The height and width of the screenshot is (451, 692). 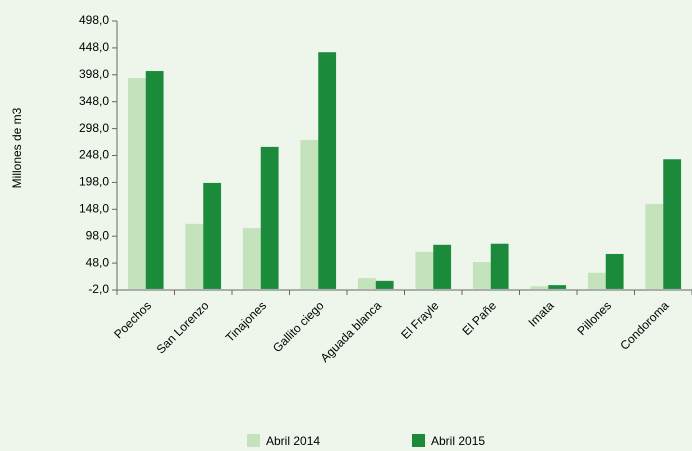 What do you see at coordinates (94, 47) in the screenshot?
I see `y-tick-label: 448,0` at bounding box center [94, 47].